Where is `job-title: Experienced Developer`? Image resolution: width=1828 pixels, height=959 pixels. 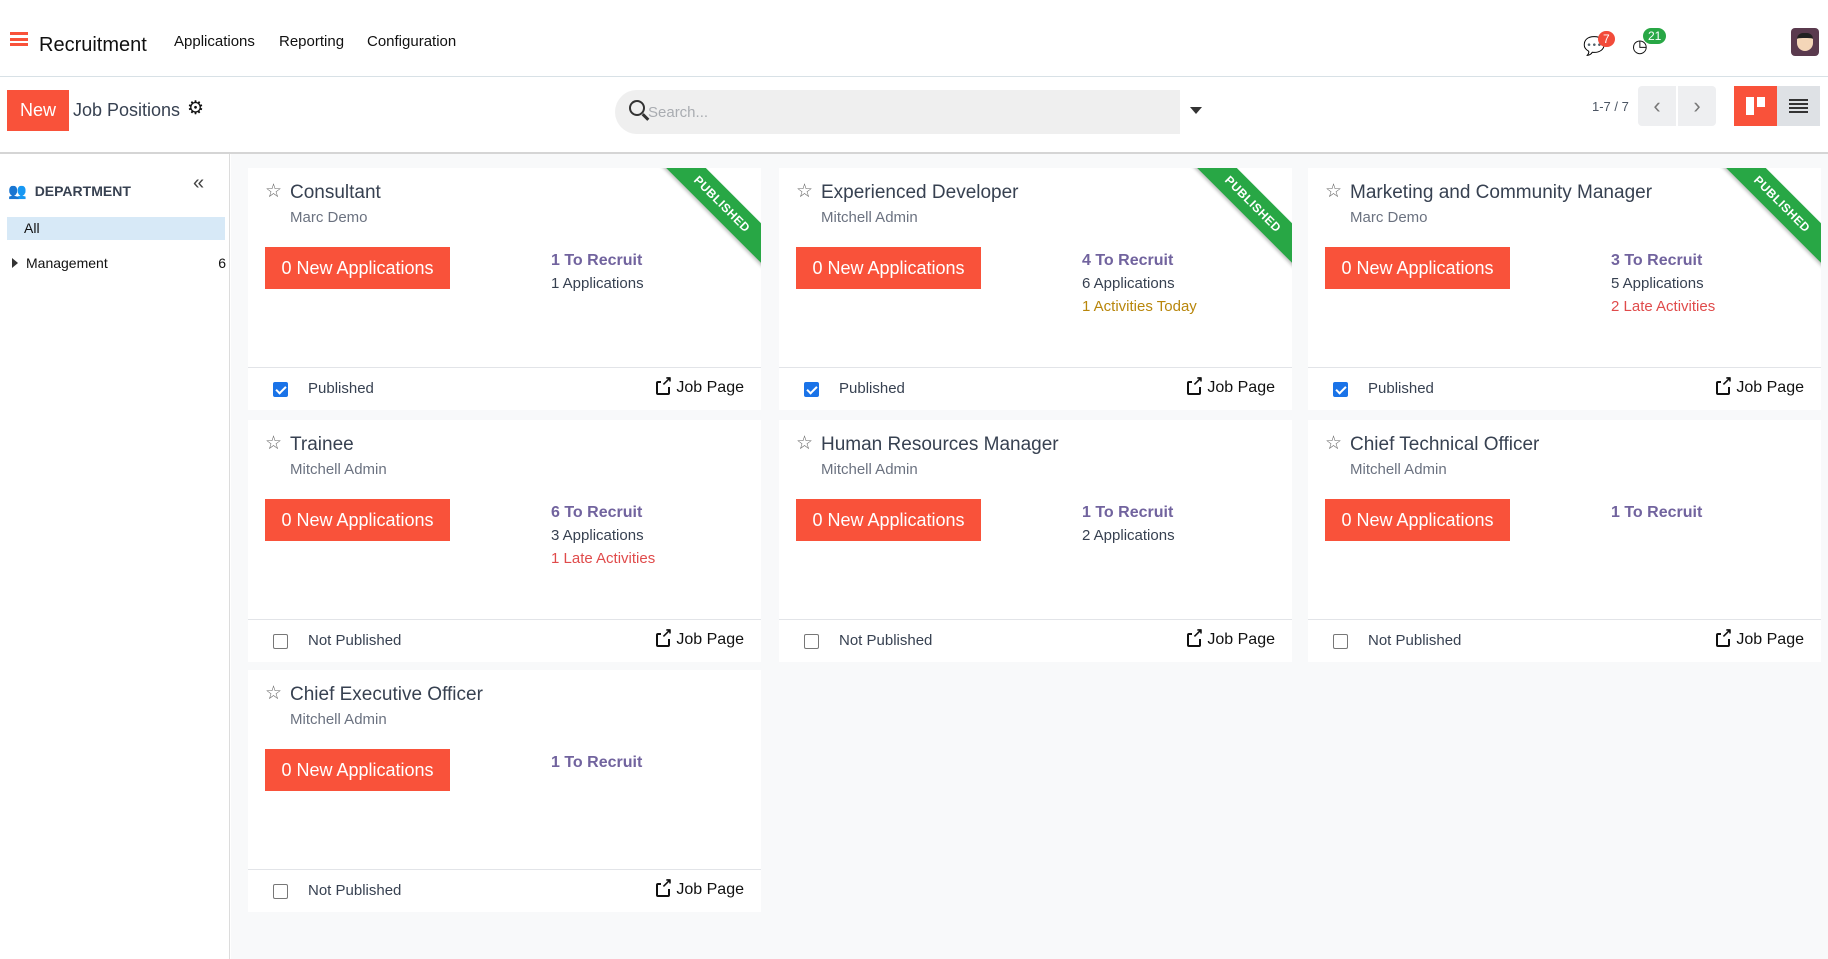
job-title: Experienced Developer is located at coordinates (920, 192).